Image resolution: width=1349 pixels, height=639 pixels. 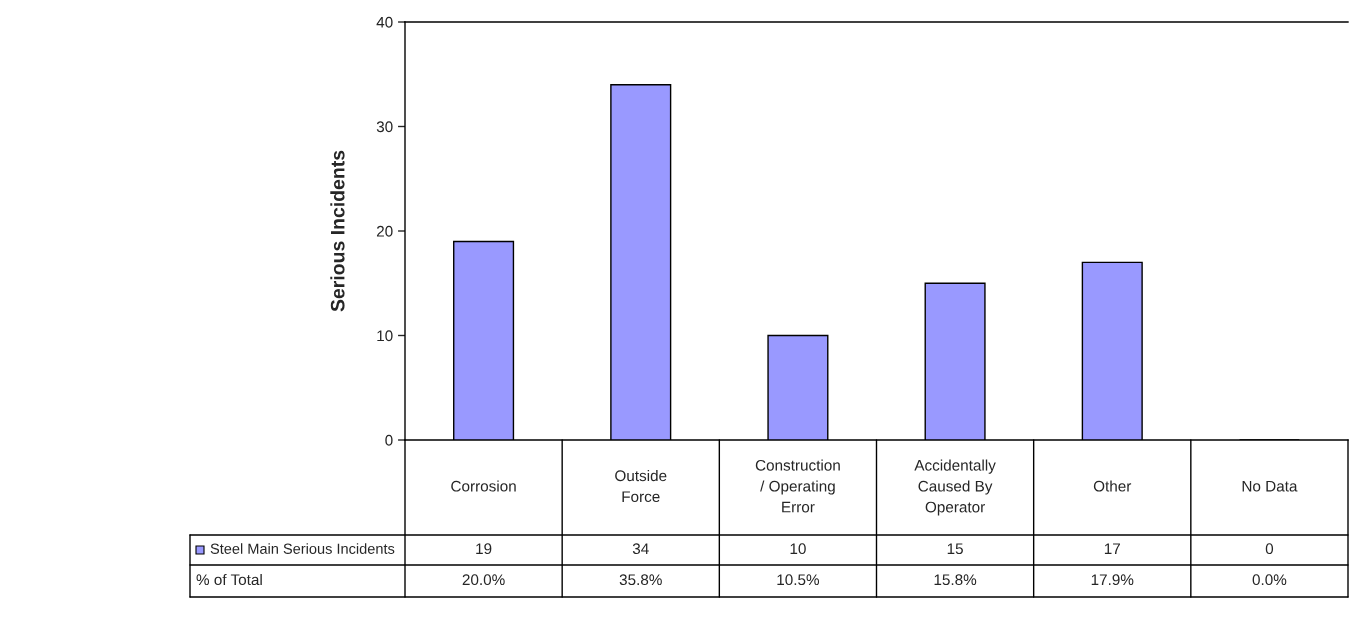 I want to click on data-label: 19, so click(x=484, y=549).